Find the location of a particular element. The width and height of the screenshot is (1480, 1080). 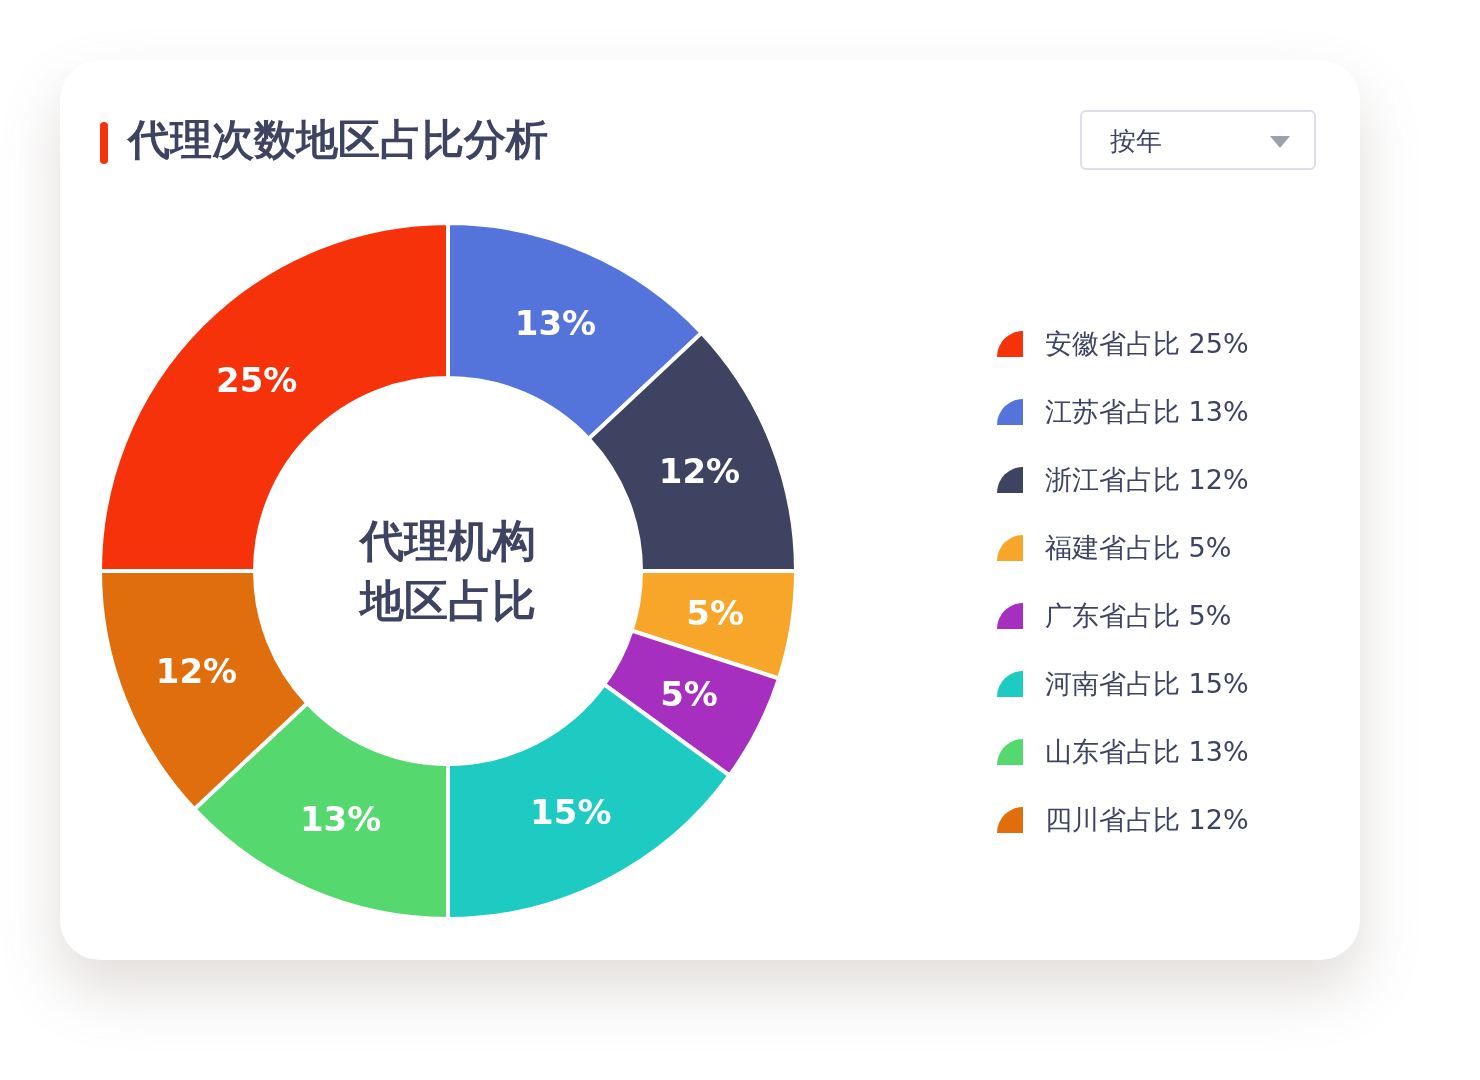

legend-label: 山东省占比 is located at coordinates (1112, 751).